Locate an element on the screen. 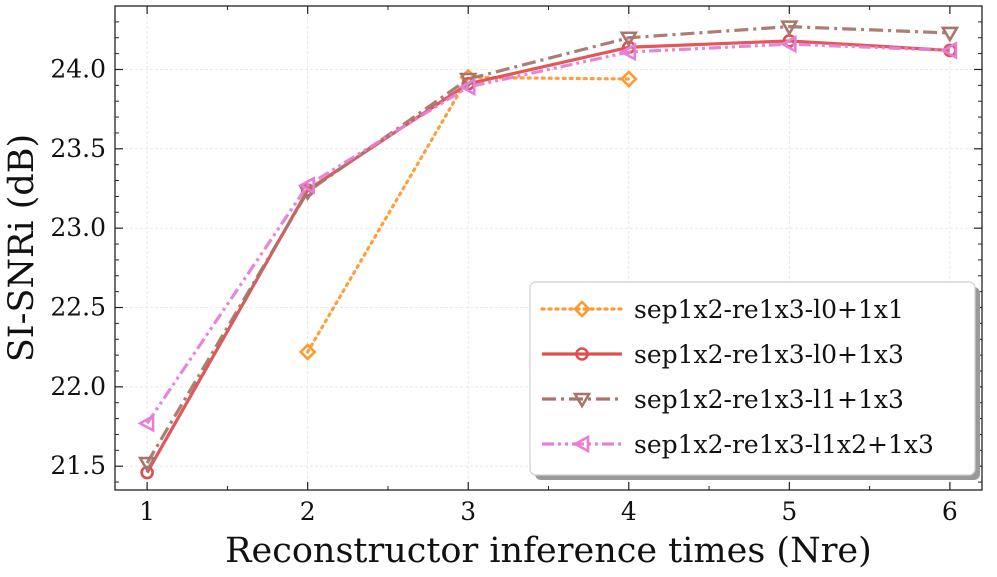 The height and width of the screenshot is (577, 997). legend-item-2: sep1x2-re1x3-l0+1x3 is located at coordinates (723, 354).